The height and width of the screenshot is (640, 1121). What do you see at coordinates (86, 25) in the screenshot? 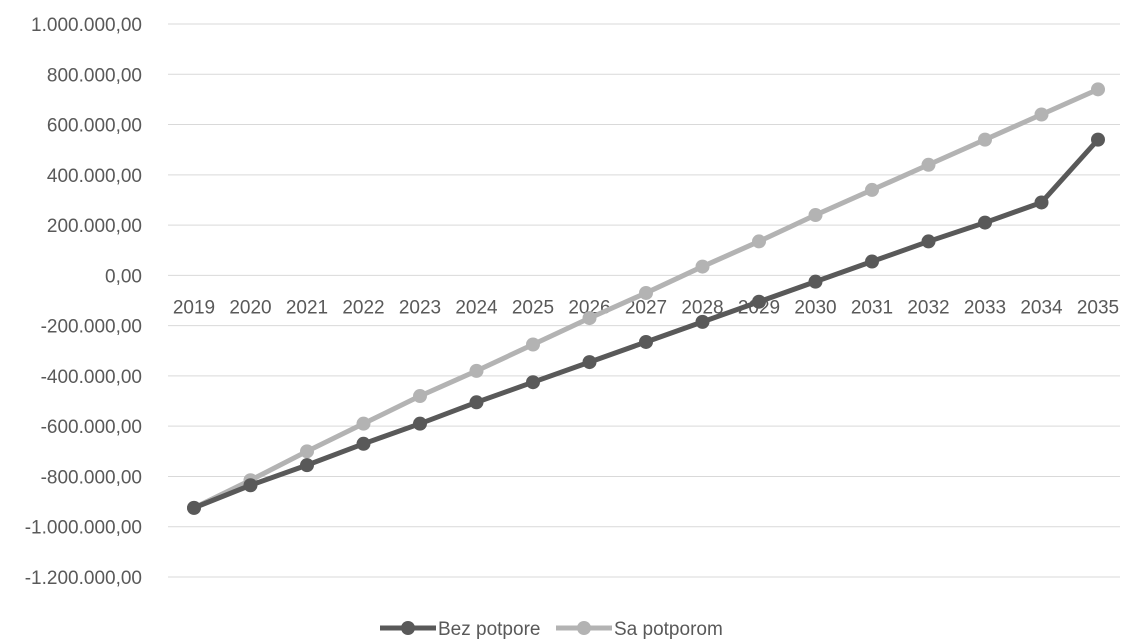
I see `y-tick-label: 1.000.000,00` at bounding box center [86, 25].